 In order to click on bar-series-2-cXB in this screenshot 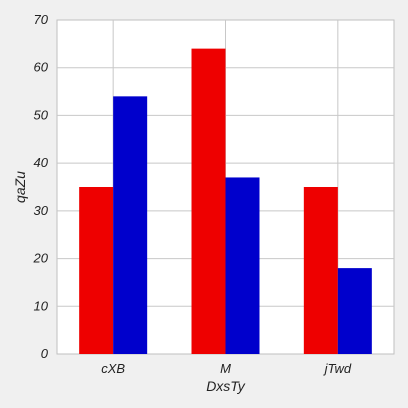, I will do `click(130, 225)`.